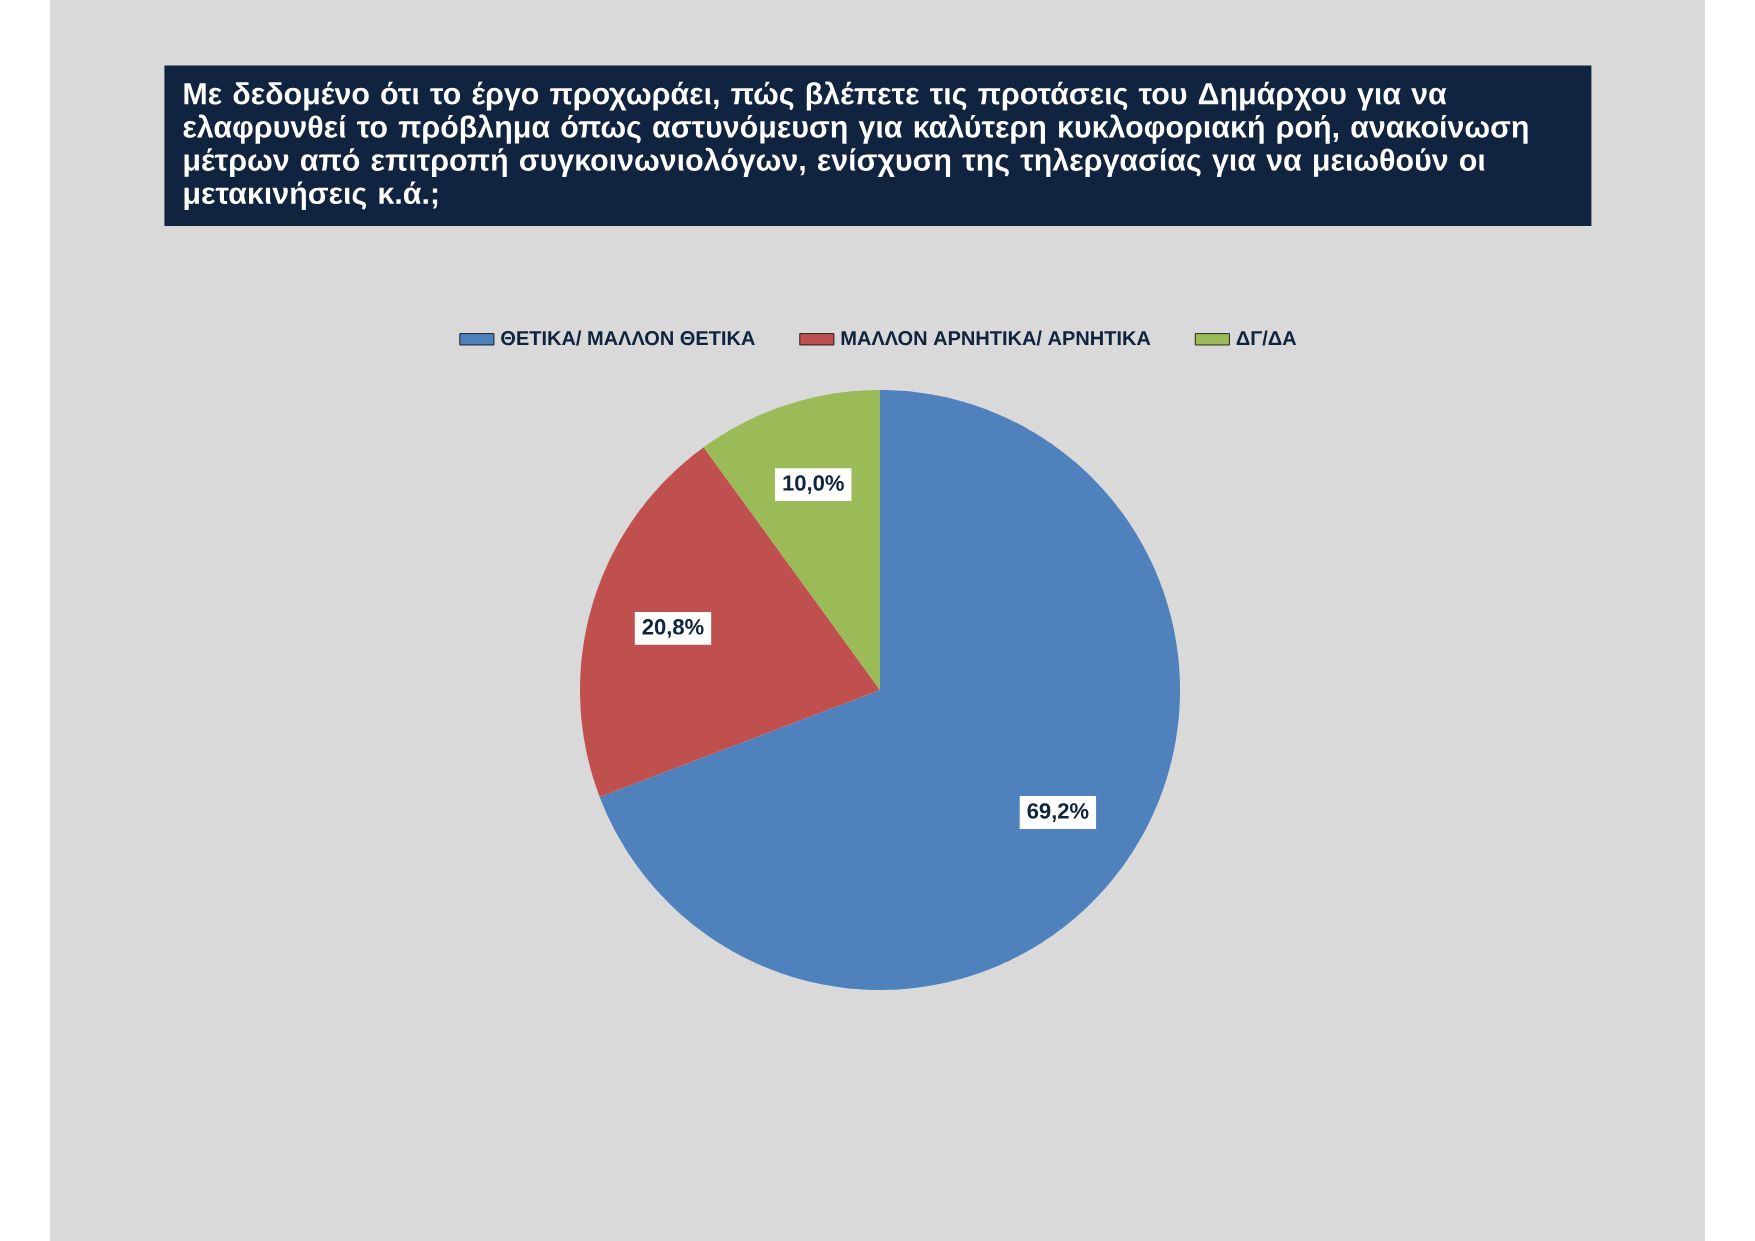  Describe the element at coordinates (813, 484) in the screenshot. I see `data-label: 10,0%` at that location.